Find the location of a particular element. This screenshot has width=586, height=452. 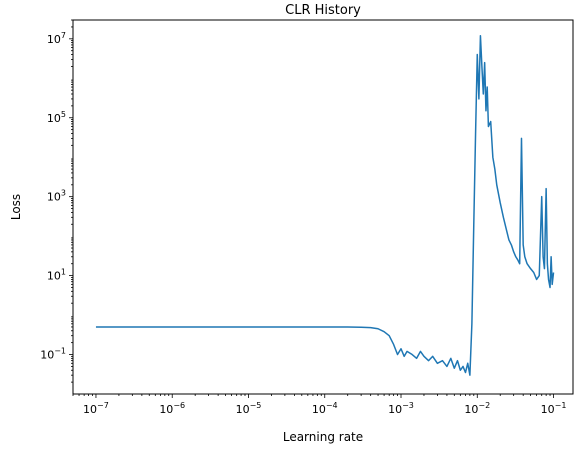

x-tick-exponent: −6 is located at coordinates (179, 405).